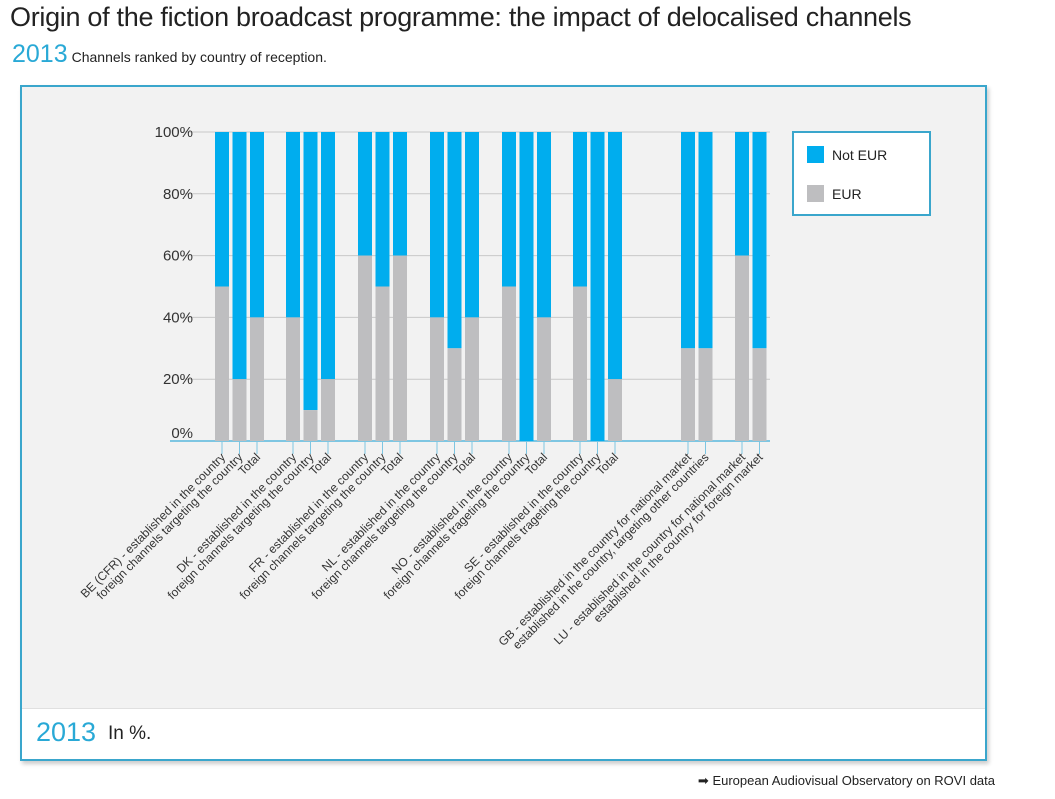  I want to click on legend, so click(861, 173).